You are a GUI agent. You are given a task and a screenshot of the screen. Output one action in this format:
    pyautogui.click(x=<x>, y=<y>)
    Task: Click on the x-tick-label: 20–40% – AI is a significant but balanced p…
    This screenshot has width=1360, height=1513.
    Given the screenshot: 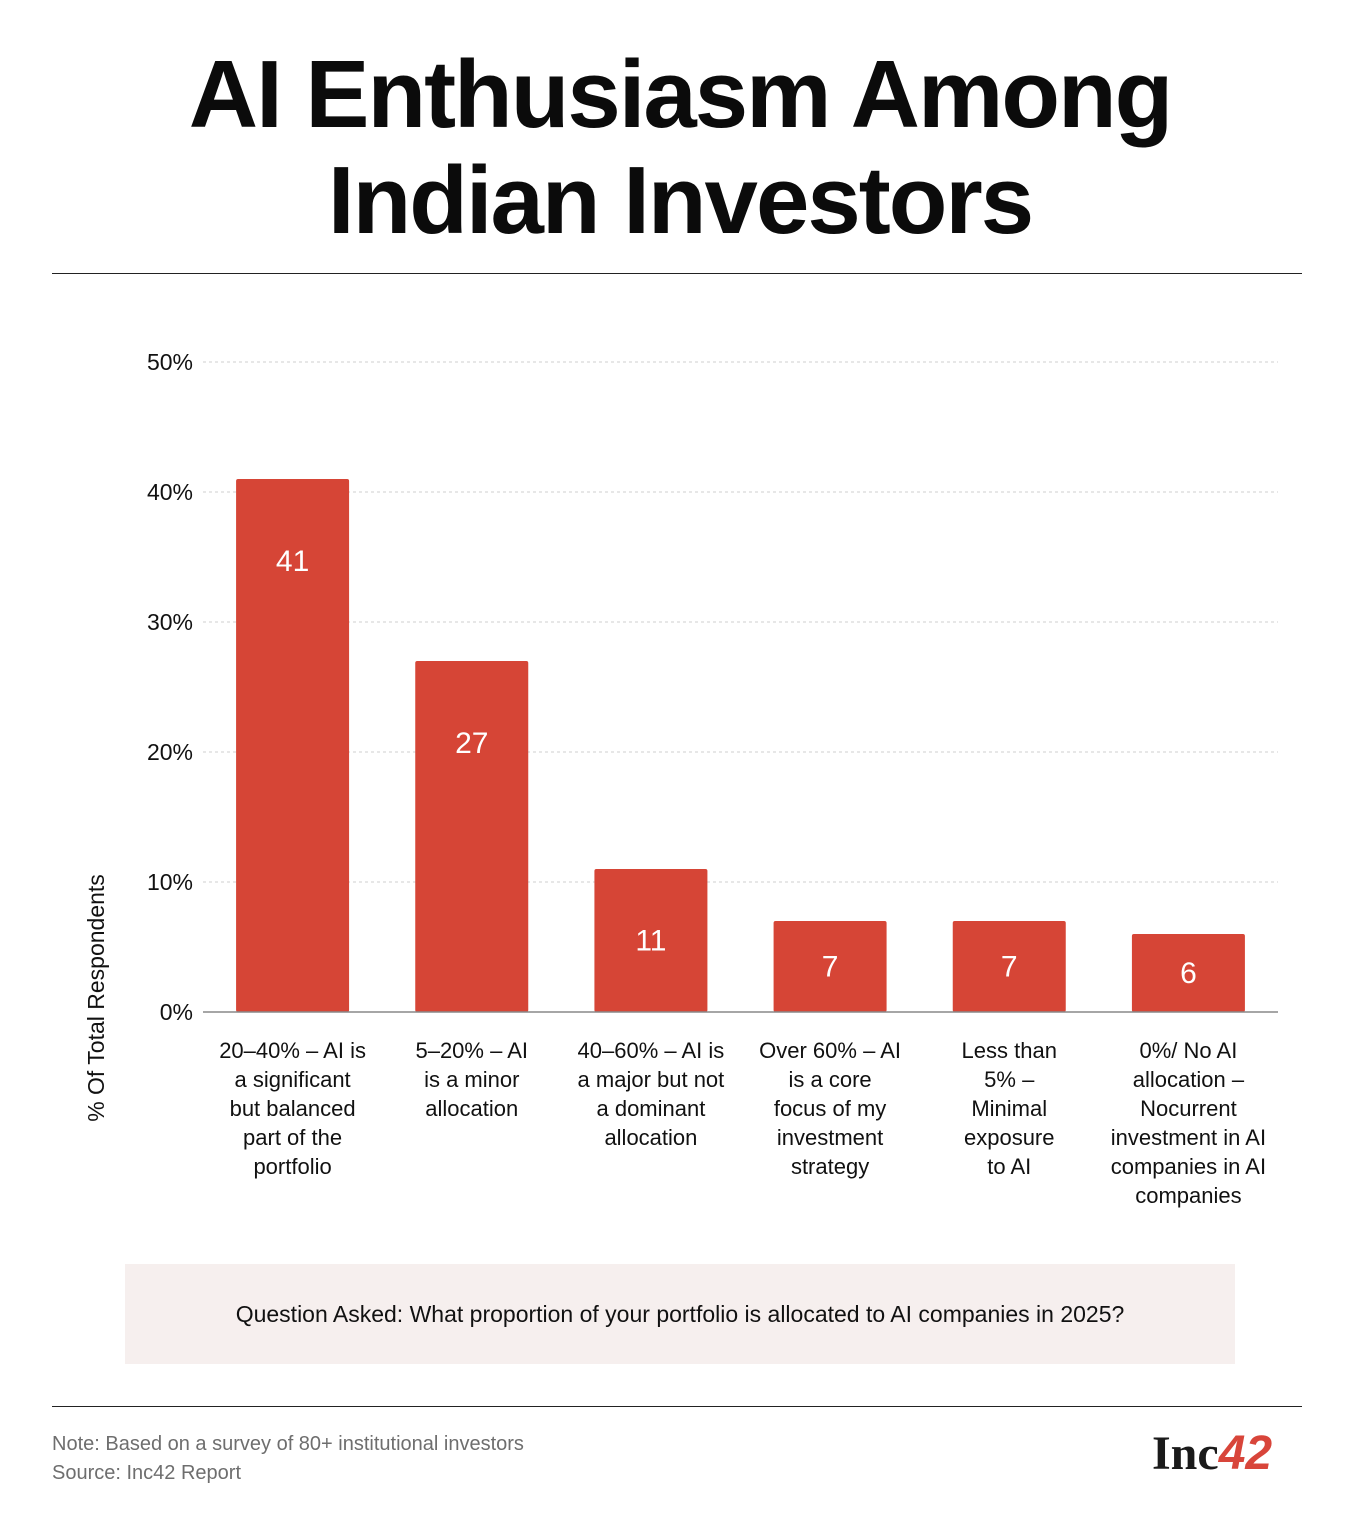 What is the action you would take?
    pyautogui.click(x=292, y=1108)
    